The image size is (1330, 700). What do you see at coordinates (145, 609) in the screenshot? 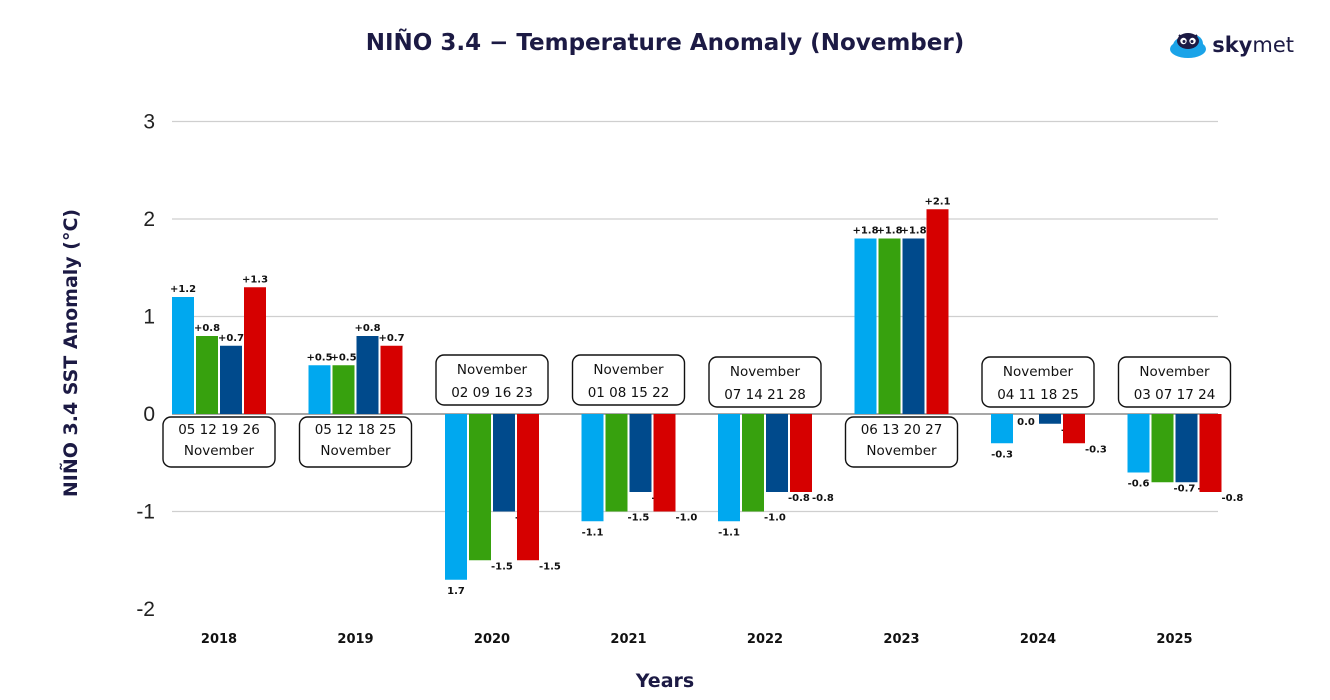
I see `y-tick-label: -2` at bounding box center [145, 609].